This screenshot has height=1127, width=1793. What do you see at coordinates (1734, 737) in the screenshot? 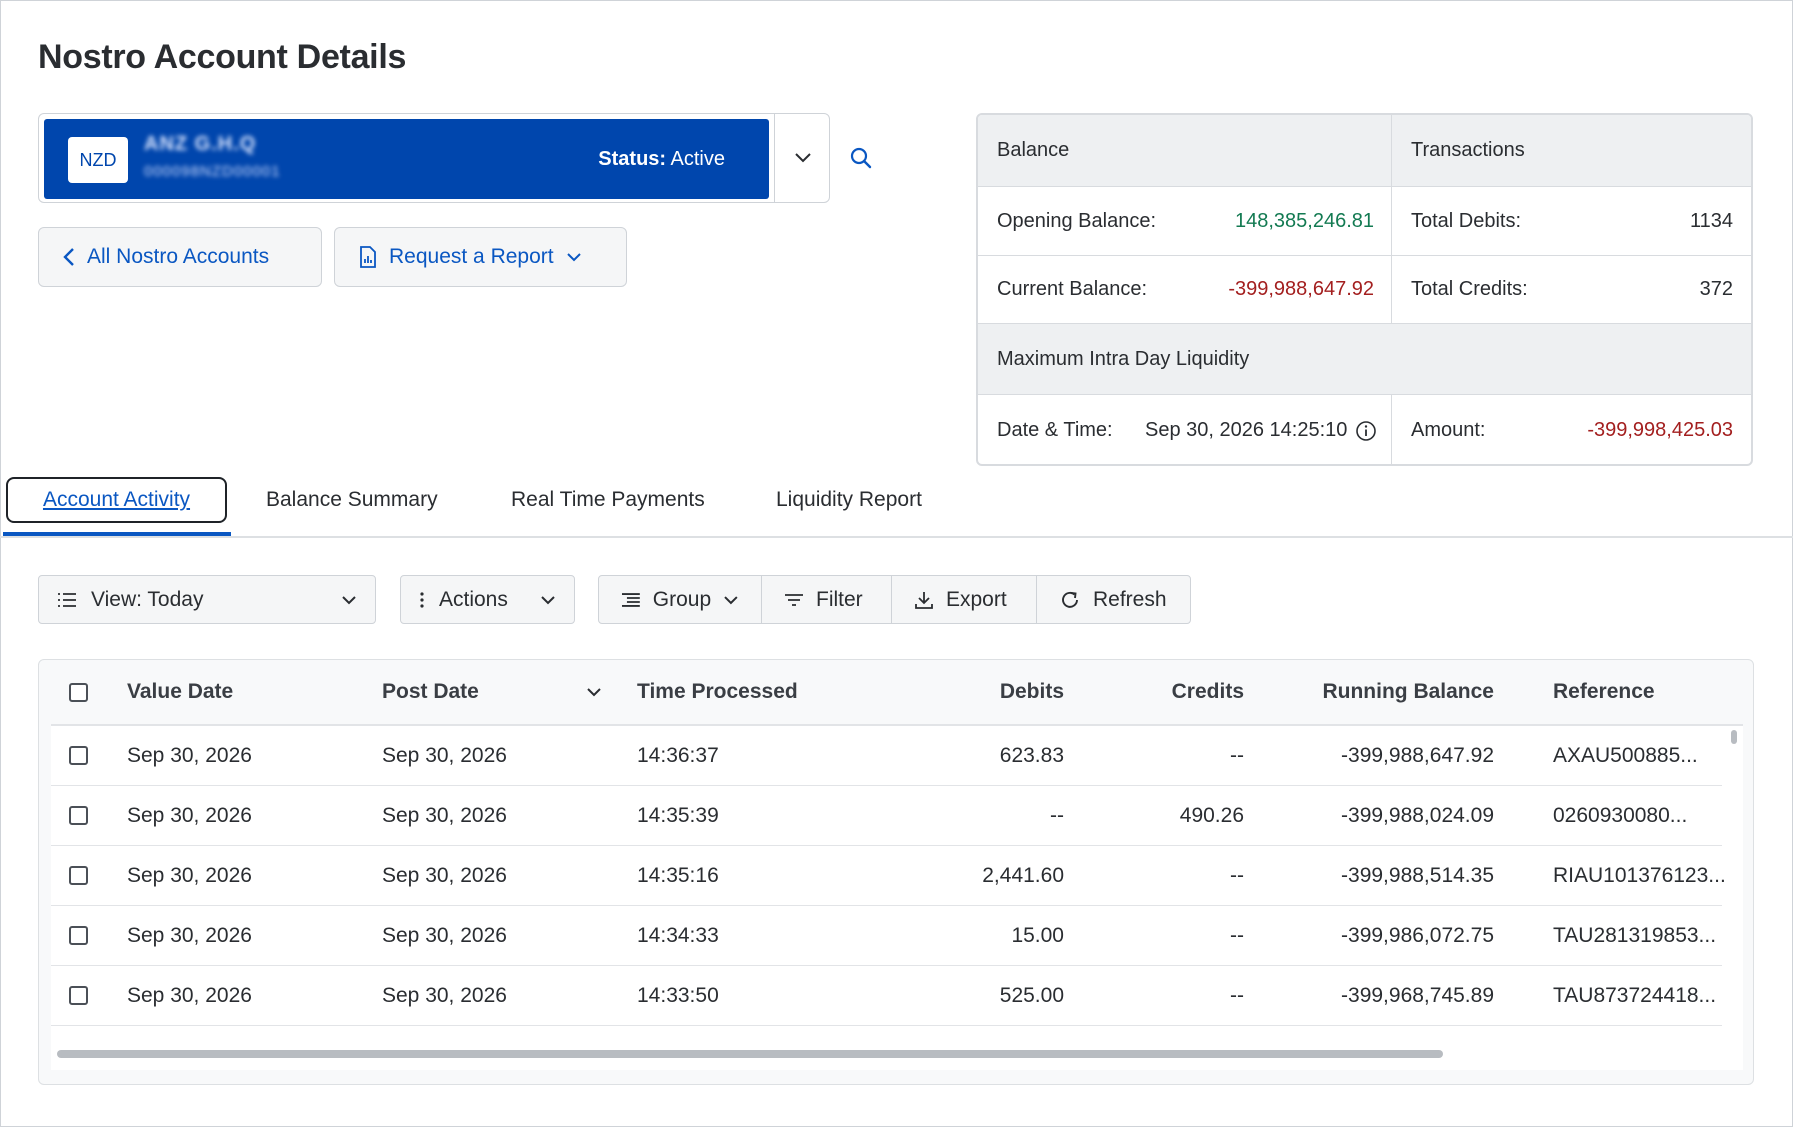
I see `vertical-scrollbar` at bounding box center [1734, 737].